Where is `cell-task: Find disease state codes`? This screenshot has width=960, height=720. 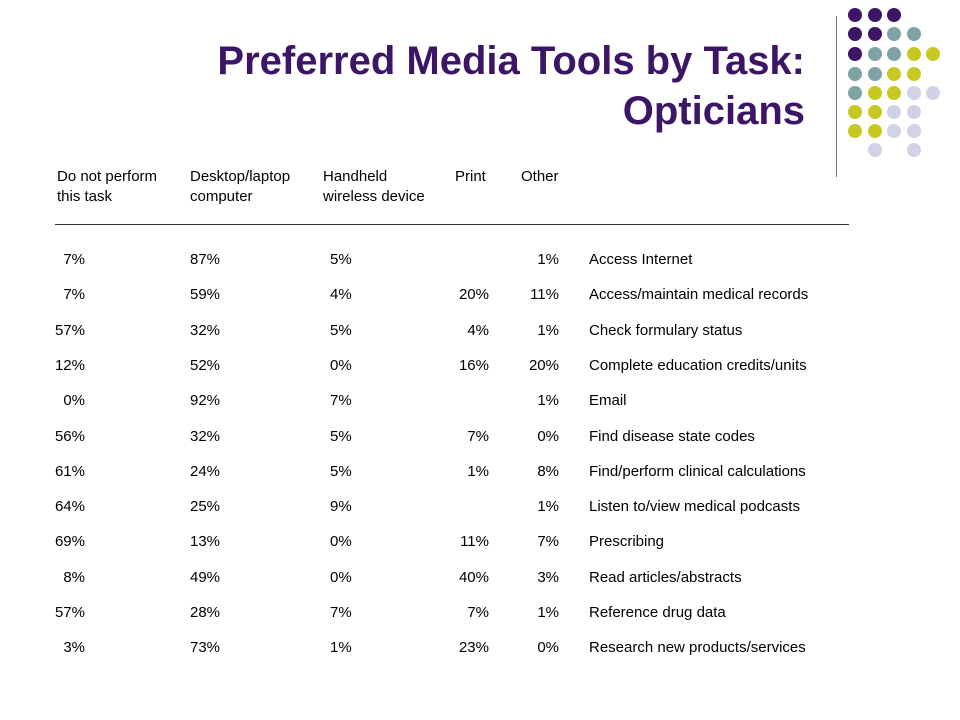 cell-task: Find disease state codes is located at coordinates (672, 436).